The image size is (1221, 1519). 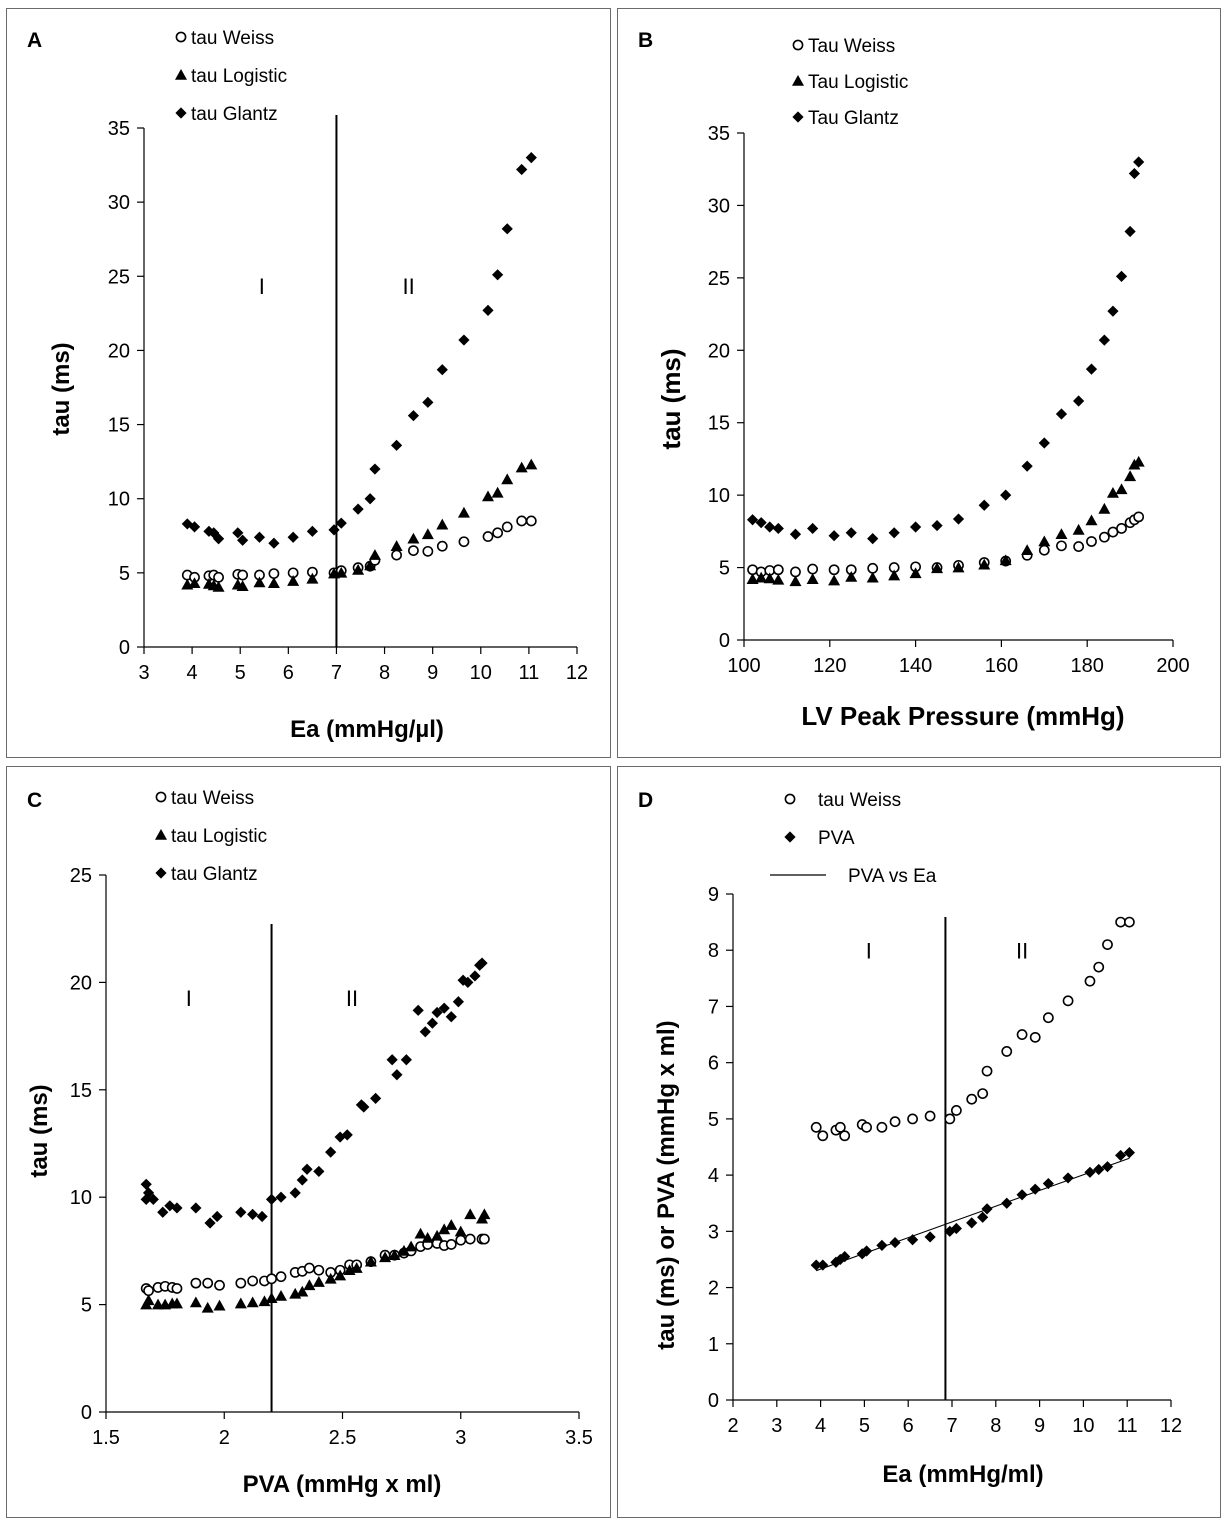 What do you see at coordinates (86, 1413) in the screenshot?
I see `y-tick-label: 0` at bounding box center [86, 1413].